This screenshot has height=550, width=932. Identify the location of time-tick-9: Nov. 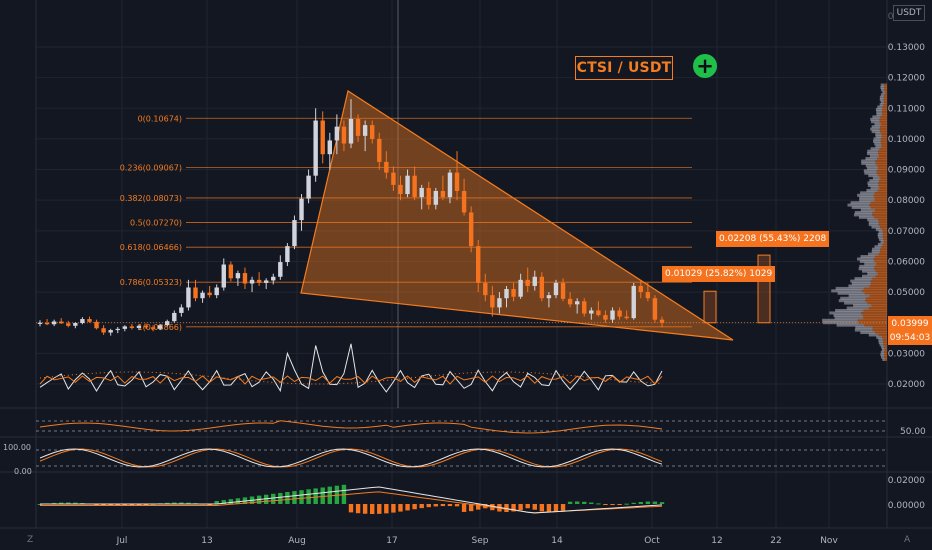
(829, 541).